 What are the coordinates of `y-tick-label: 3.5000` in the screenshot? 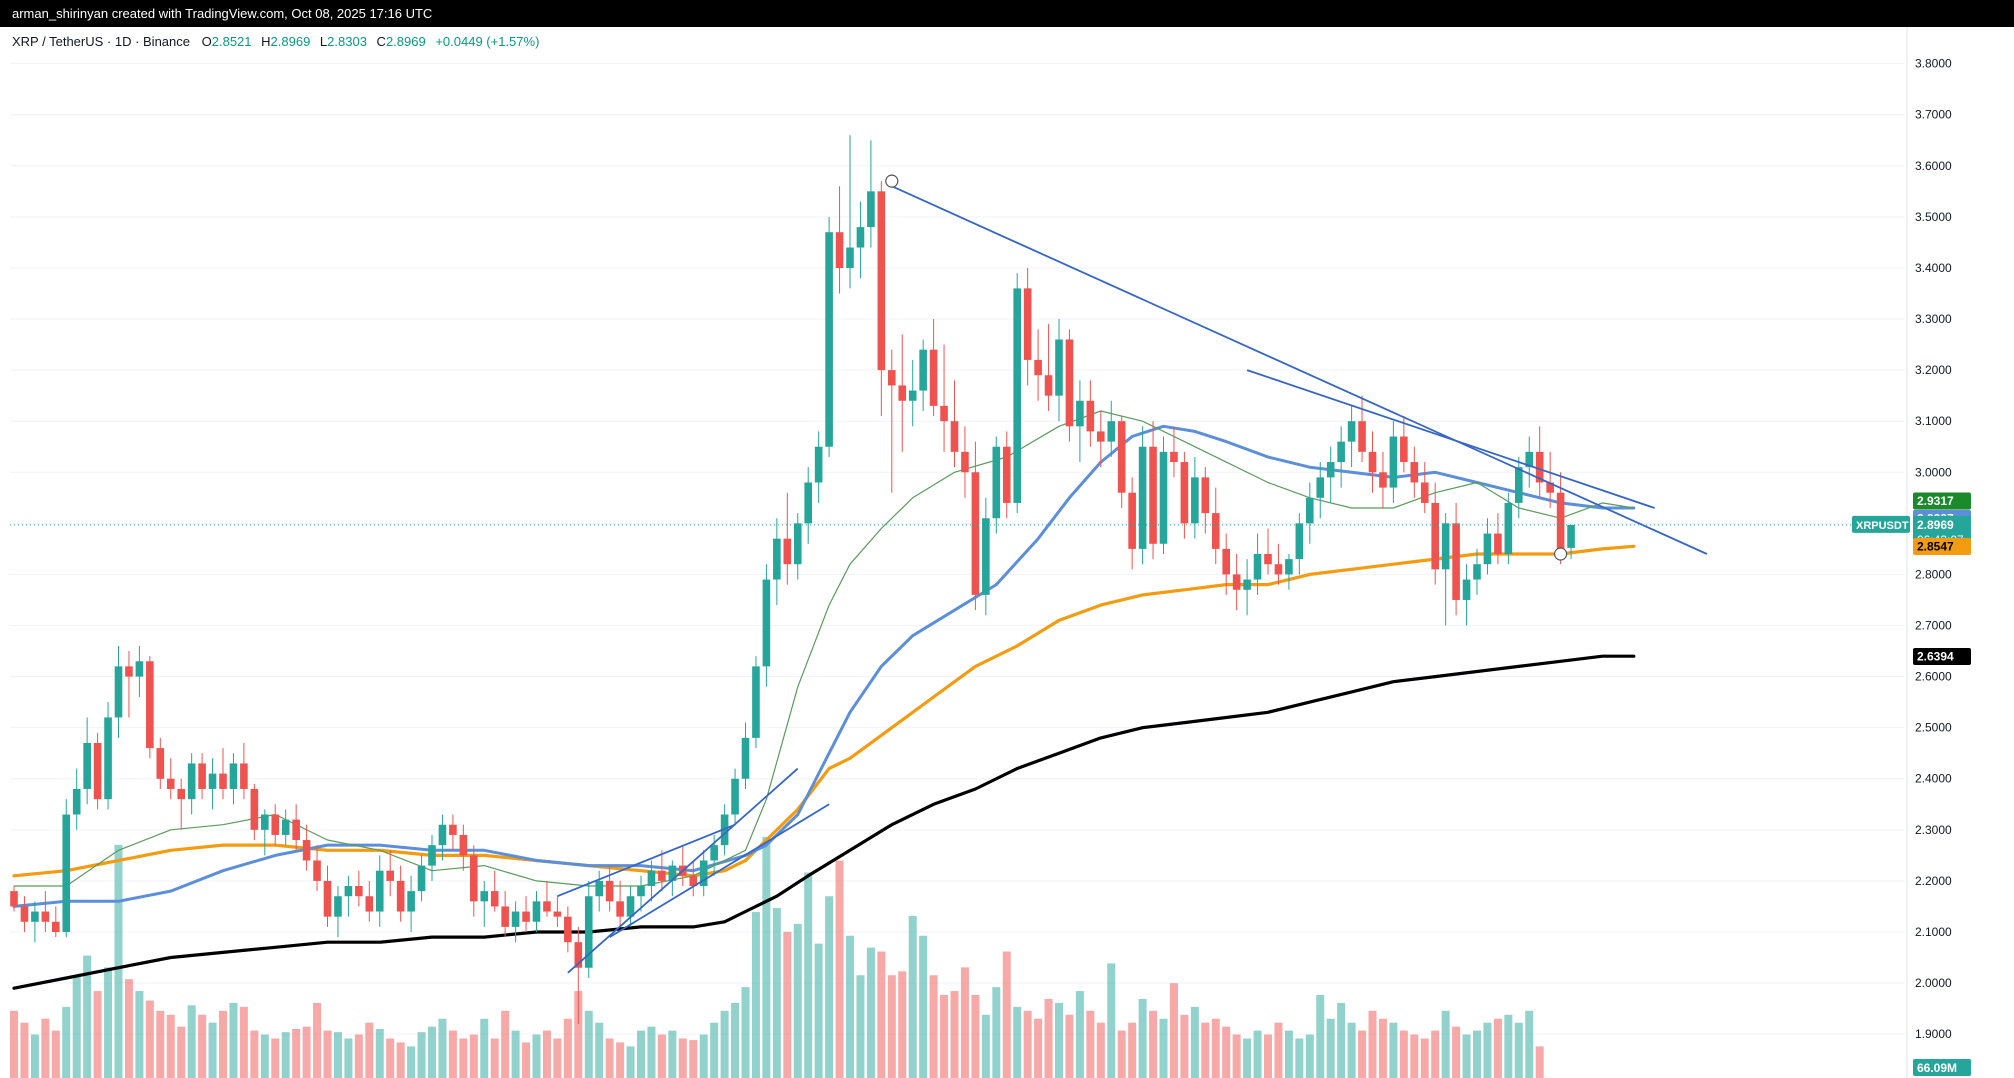 It's located at (1933, 217).